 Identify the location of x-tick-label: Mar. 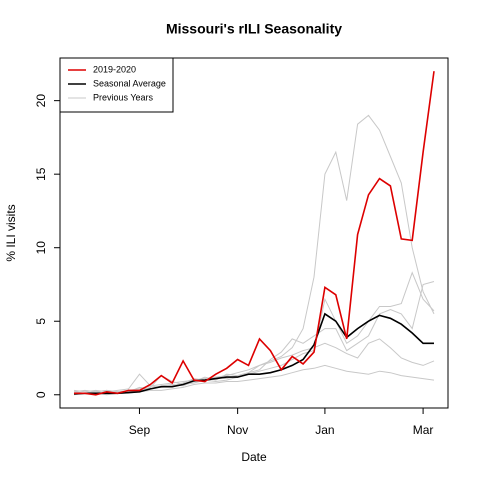
(423, 430).